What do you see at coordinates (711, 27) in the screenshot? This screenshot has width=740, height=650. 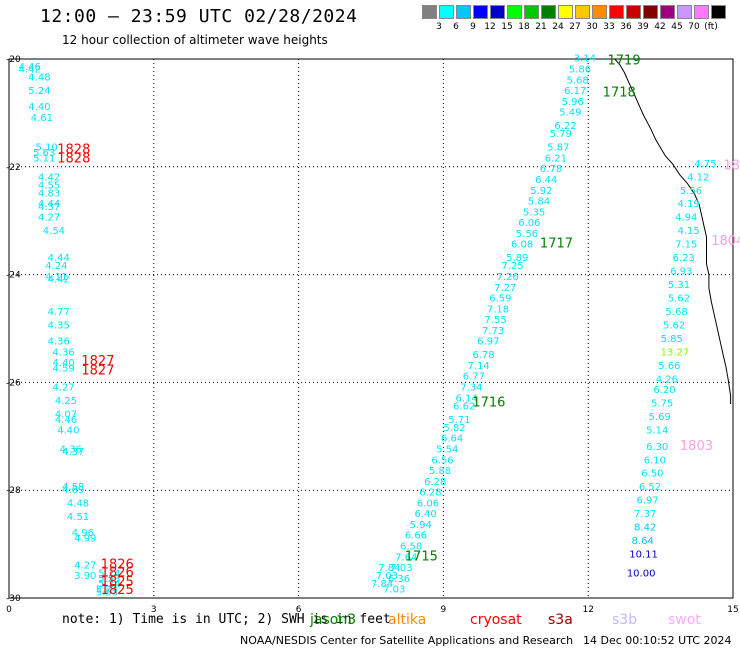 I see `legend-tick-label: (ft)` at bounding box center [711, 27].